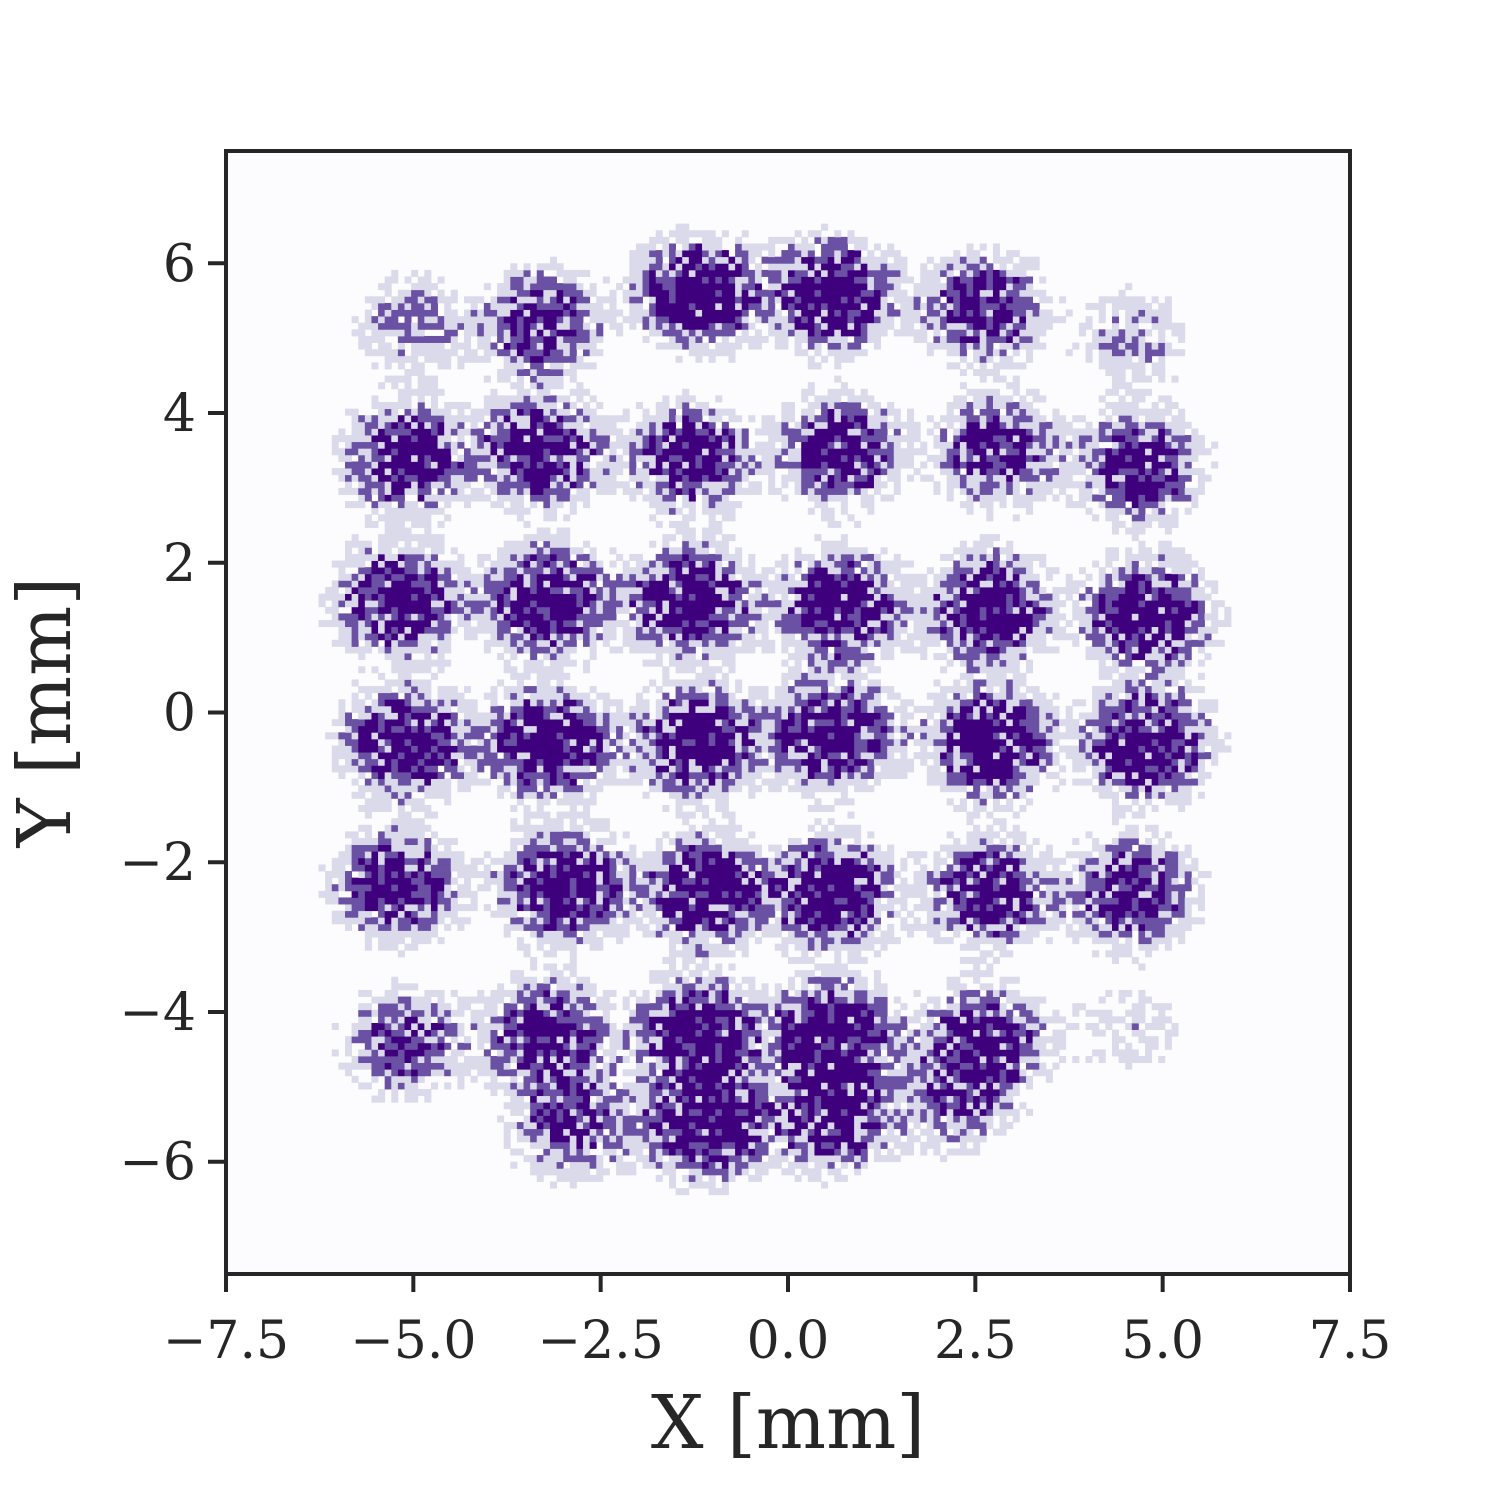 Image resolution: width=1500 pixels, height=1500 pixels. Describe the element at coordinates (413, 1341) in the screenshot. I see `x-tick-label: −5.0` at that location.